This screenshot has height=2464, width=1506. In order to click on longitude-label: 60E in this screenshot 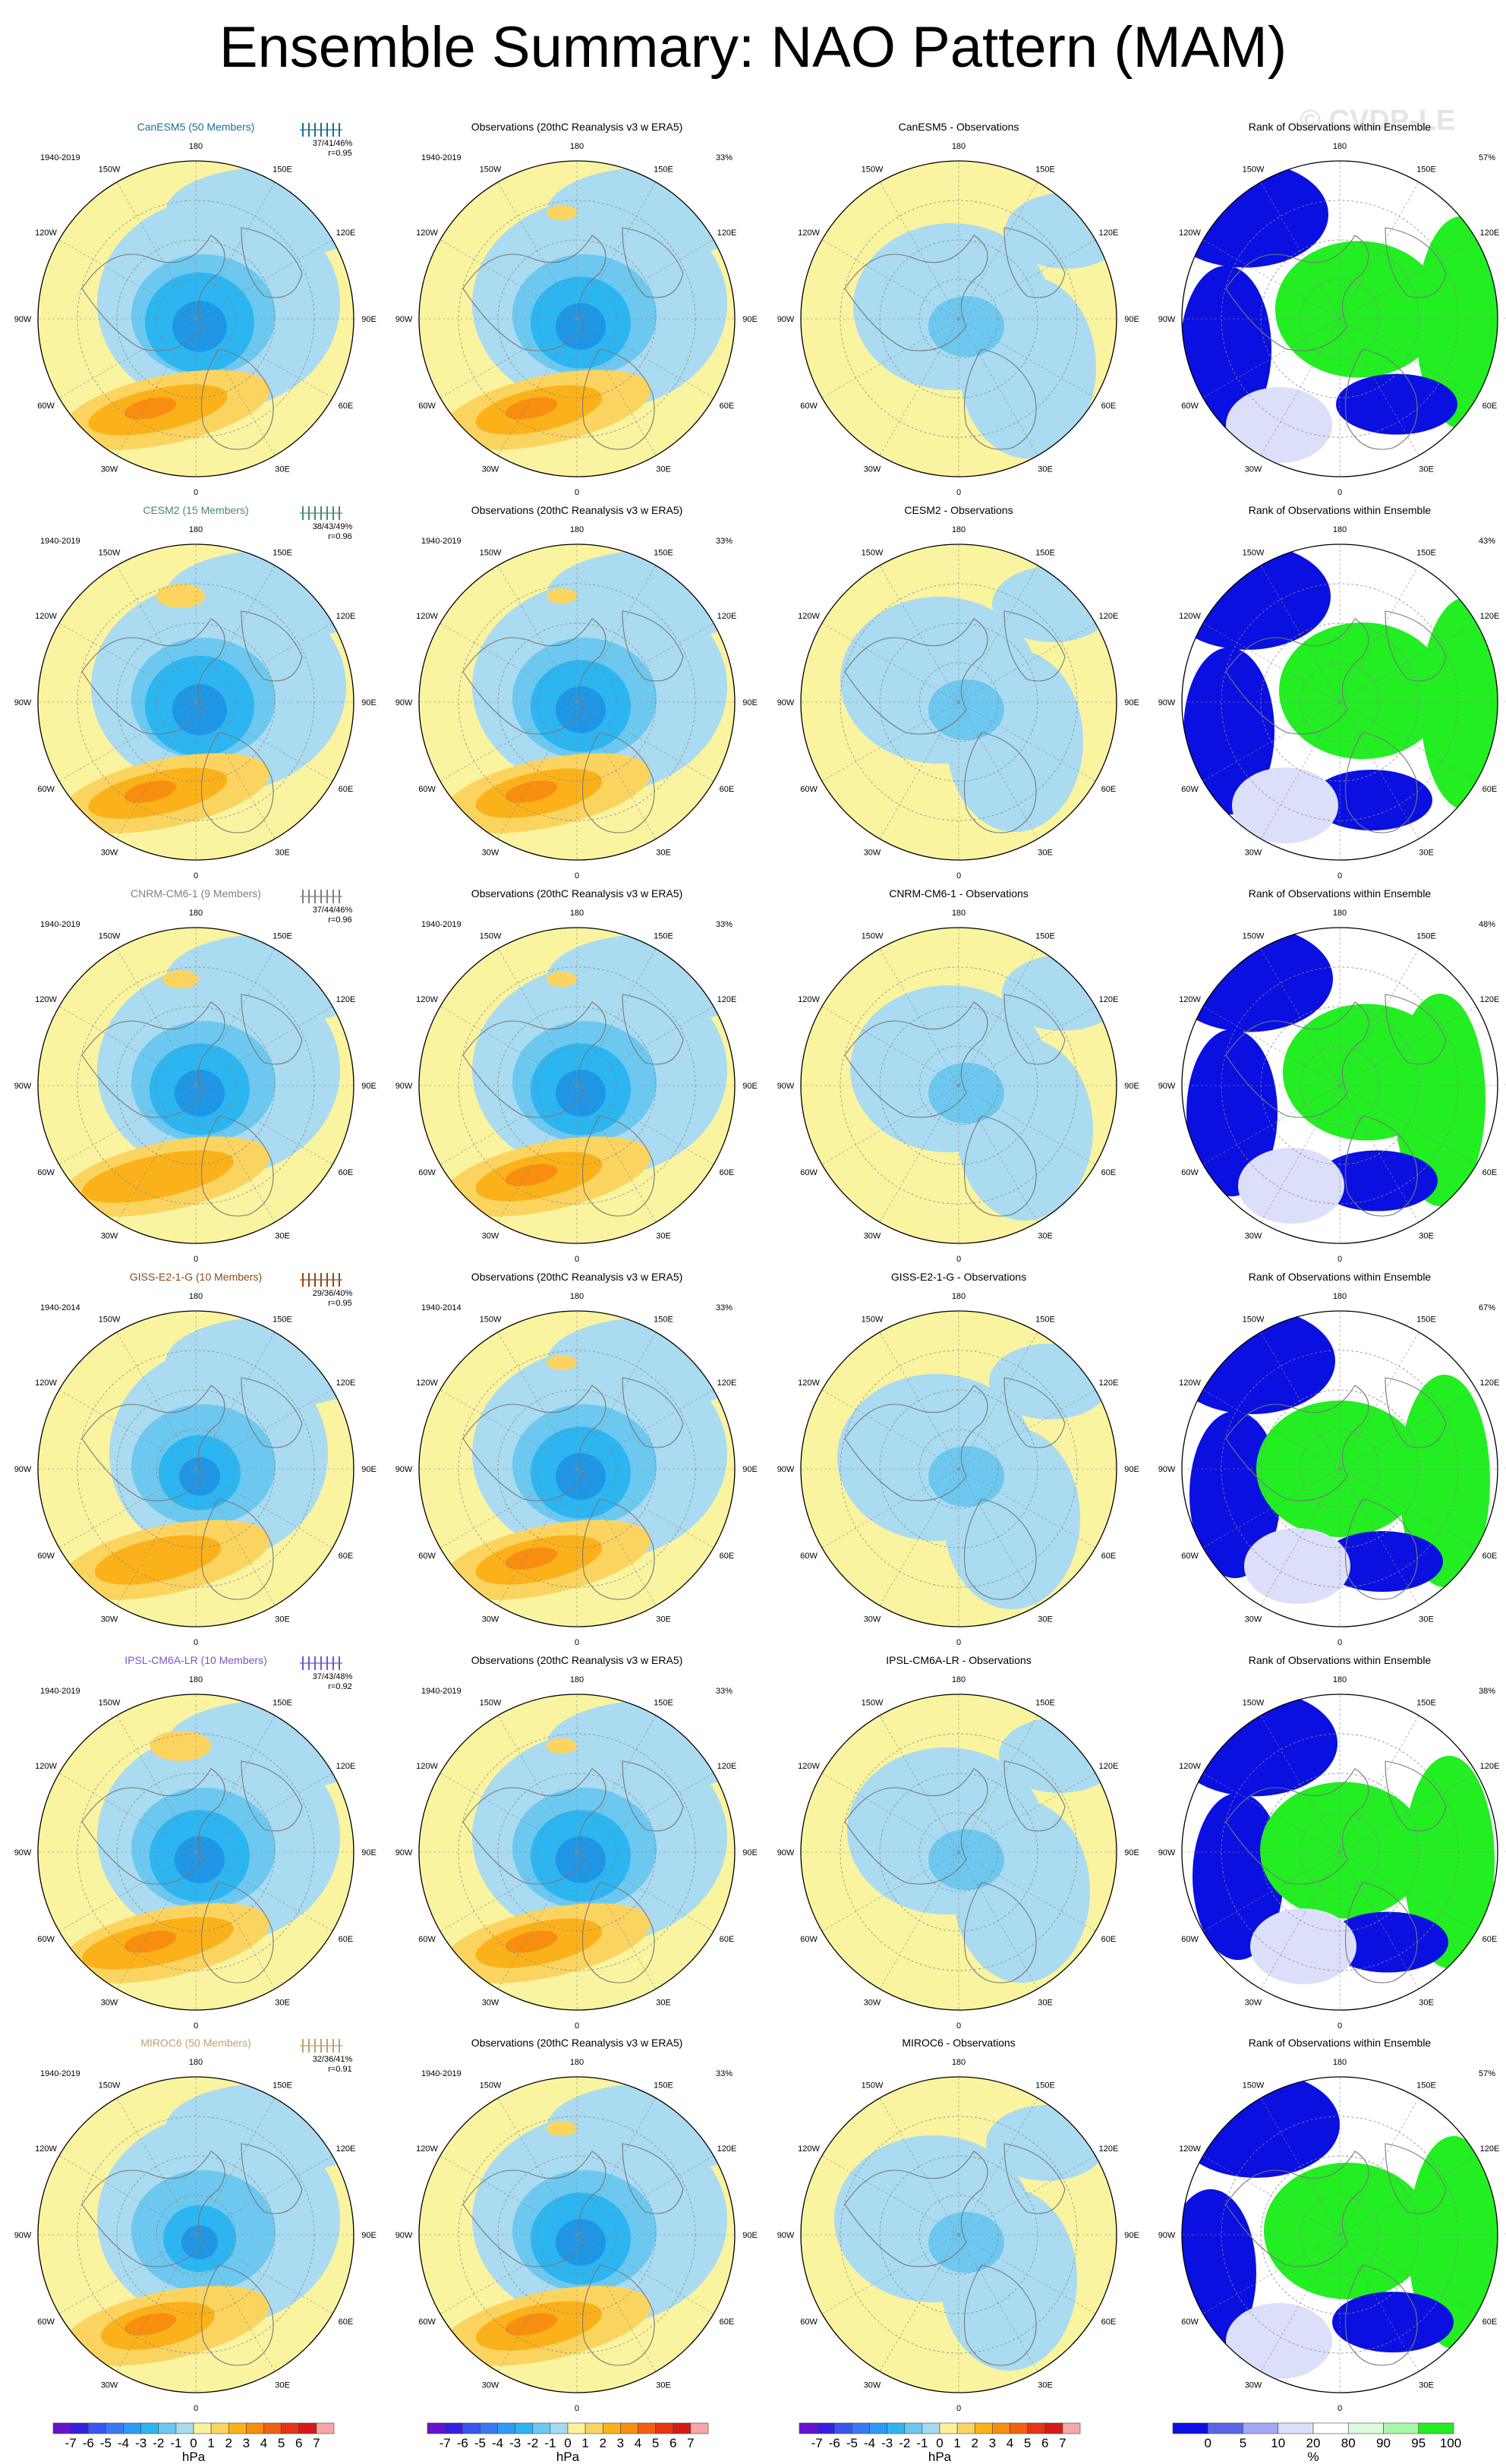, I will do `click(1490, 1557)`.